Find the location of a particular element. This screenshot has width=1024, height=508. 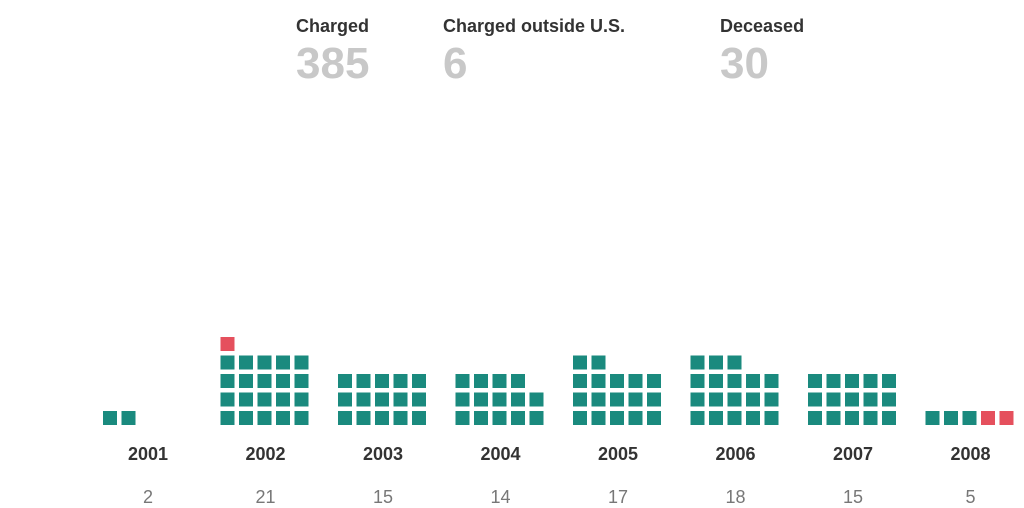

stat-deceased-label: Deceased is located at coordinates (762, 26).